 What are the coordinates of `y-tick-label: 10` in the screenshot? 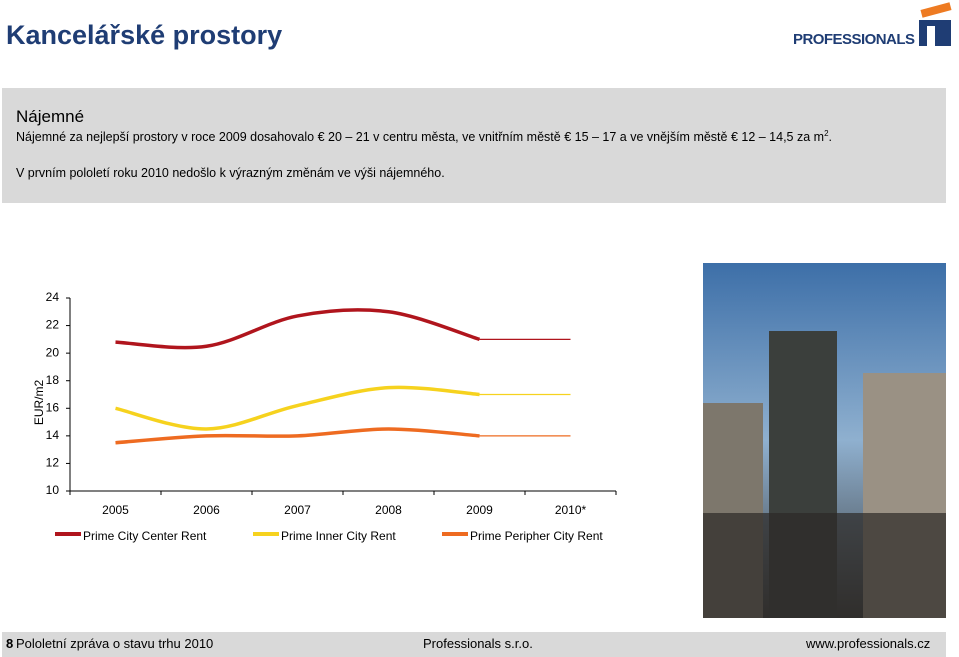 It's located at (53, 490).